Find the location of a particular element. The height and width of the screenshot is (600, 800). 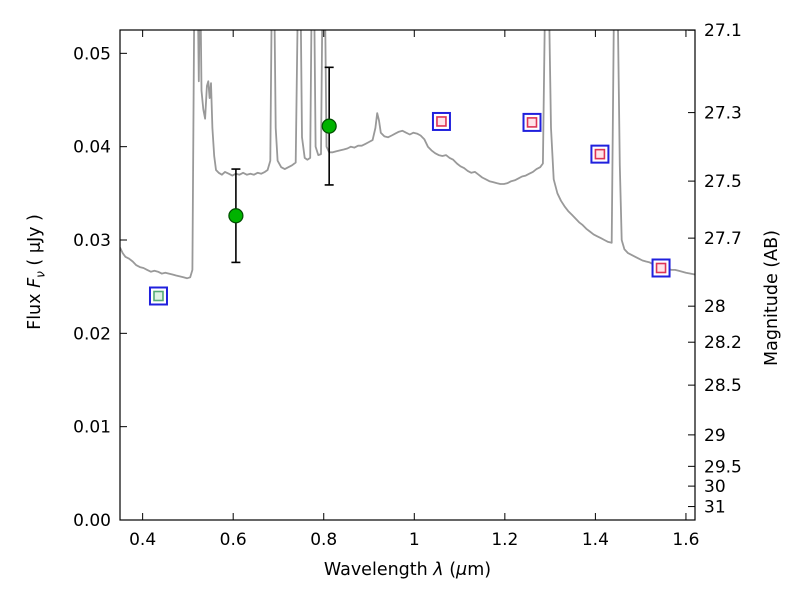

x-axis-label-unit: m) is located at coordinates (479, 570).